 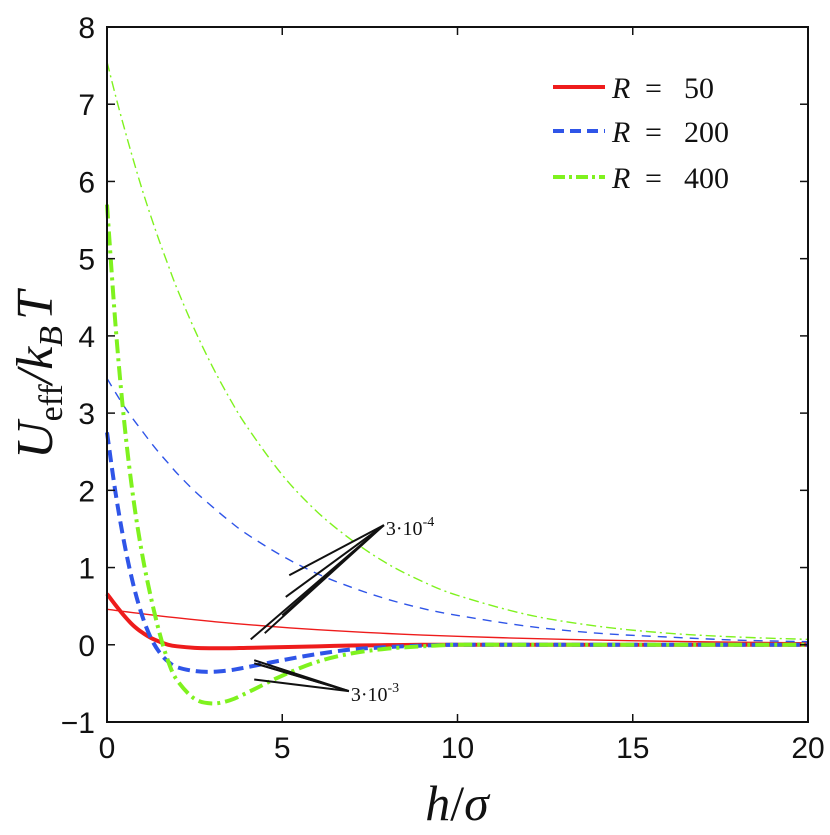 What do you see at coordinates (429, 522) in the screenshot?
I see `annotation-exponent: -4` at bounding box center [429, 522].